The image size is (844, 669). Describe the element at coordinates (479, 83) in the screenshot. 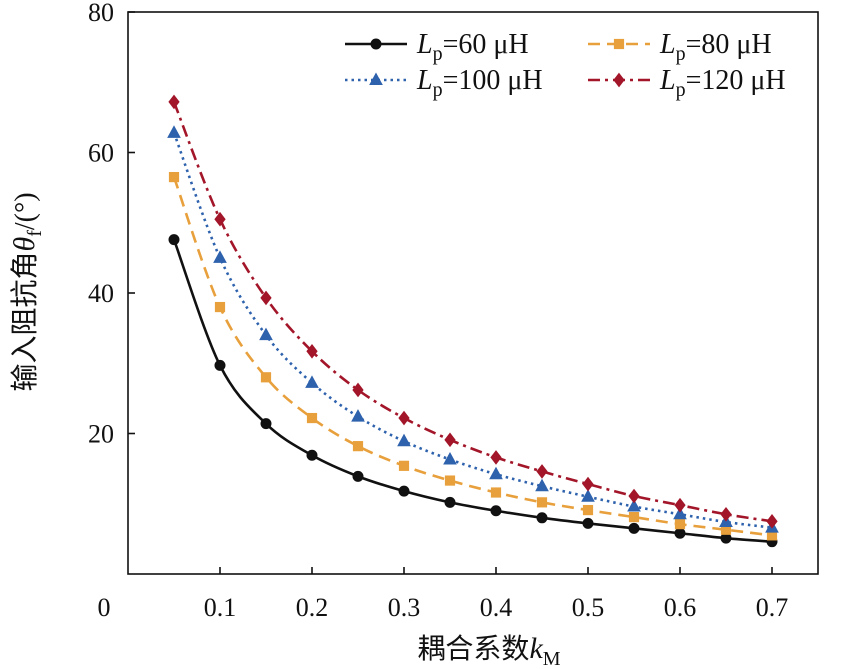

I see `legend-label: Lp=100 μH` at that location.